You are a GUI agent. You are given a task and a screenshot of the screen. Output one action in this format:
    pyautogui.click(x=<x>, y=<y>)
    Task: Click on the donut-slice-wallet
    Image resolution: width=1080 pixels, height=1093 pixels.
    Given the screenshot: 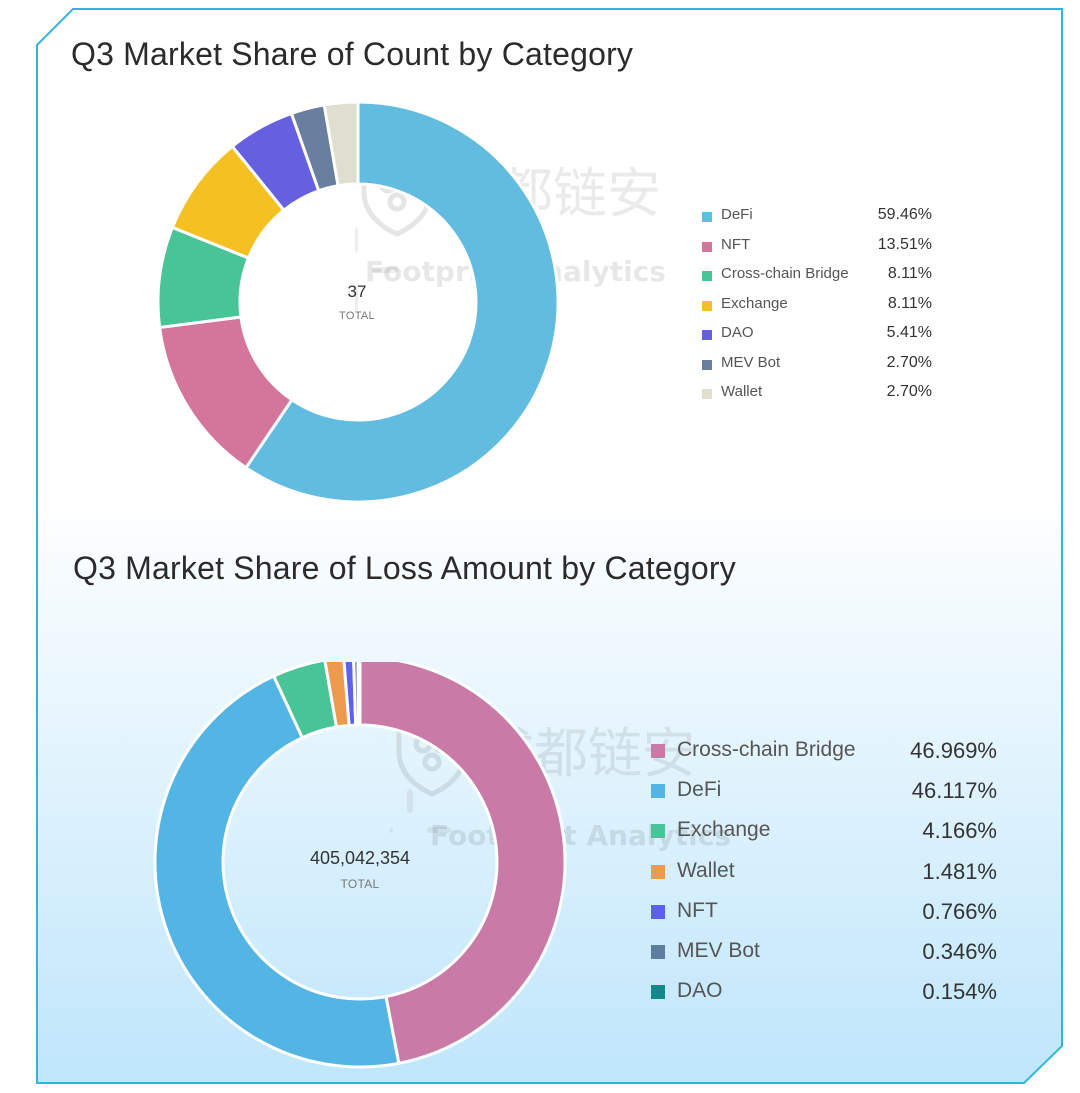 What is the action you would take?
    pyautogui.click(x=341, y=144)
    